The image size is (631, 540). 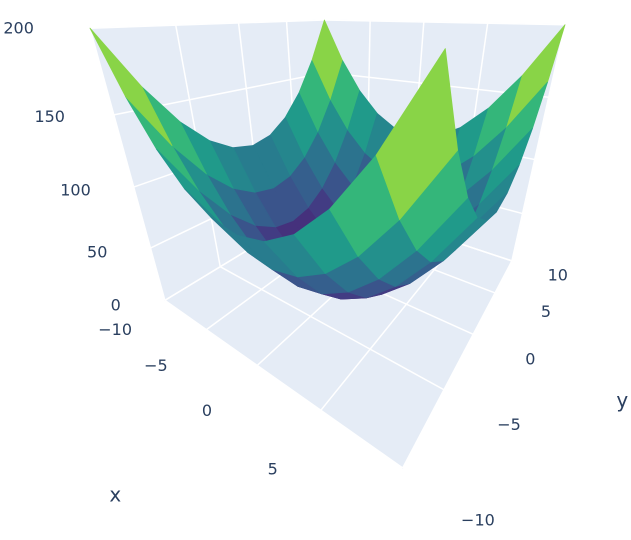 I want to click on y-tick-label: 10, so click(x=558, y=275).